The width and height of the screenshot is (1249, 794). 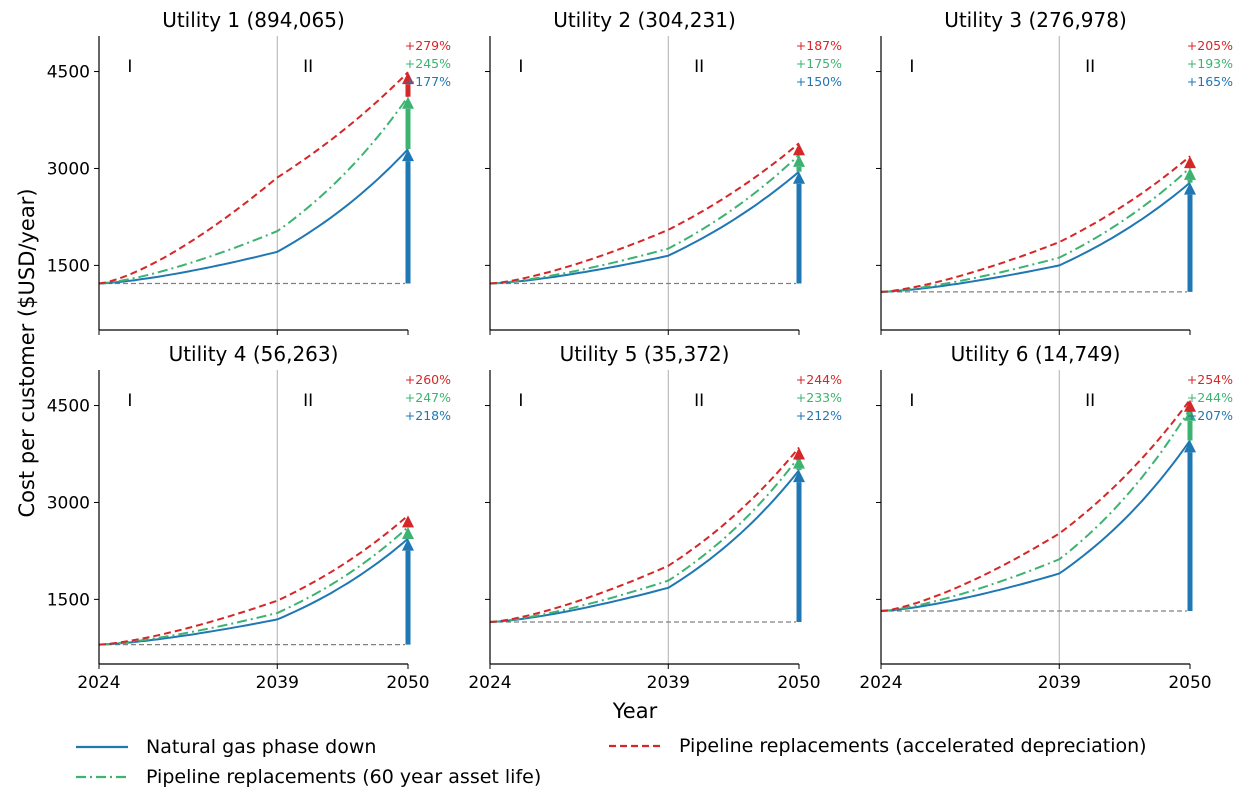 I want to click on pct-label-accelerated: +244%, so click(x=819, y=379).